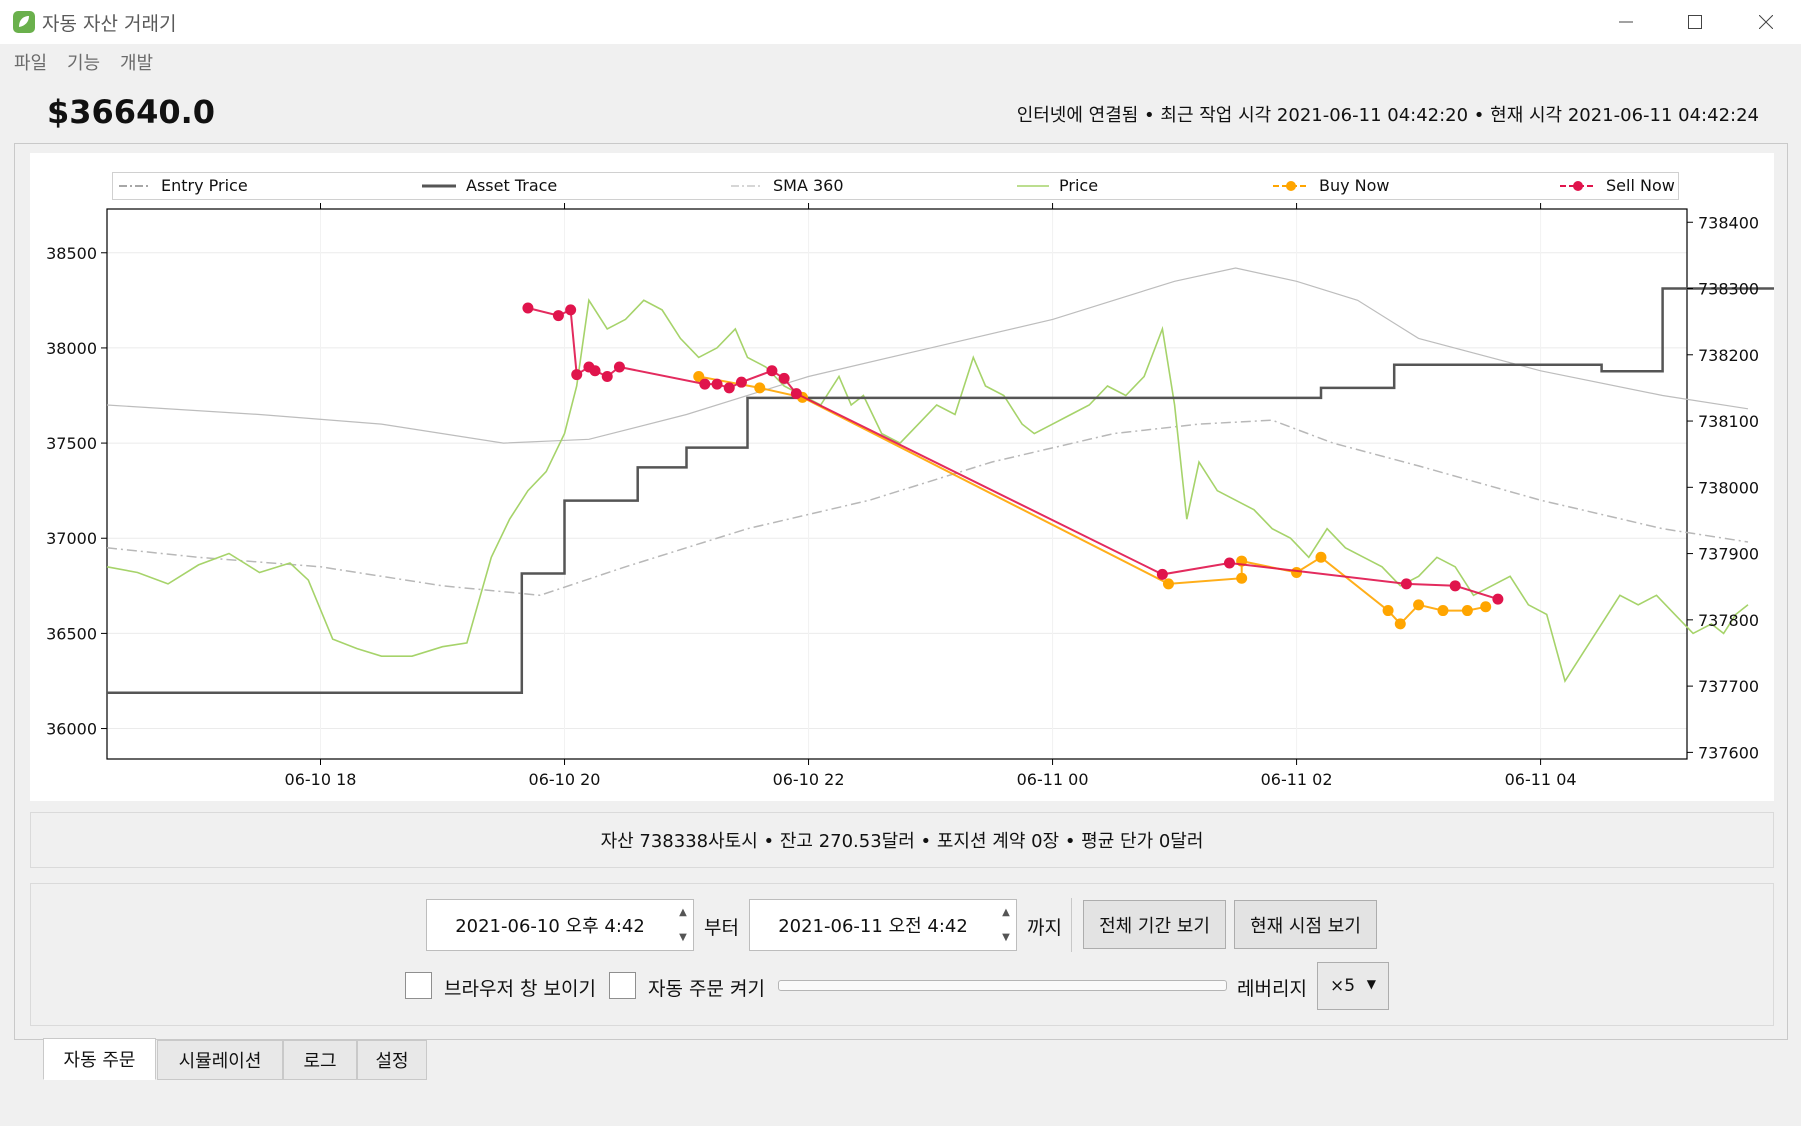 The image size is (1801, 1126). I want to click on end-date-value: 2021-06-11 오전 4:42, so click(873, 926).